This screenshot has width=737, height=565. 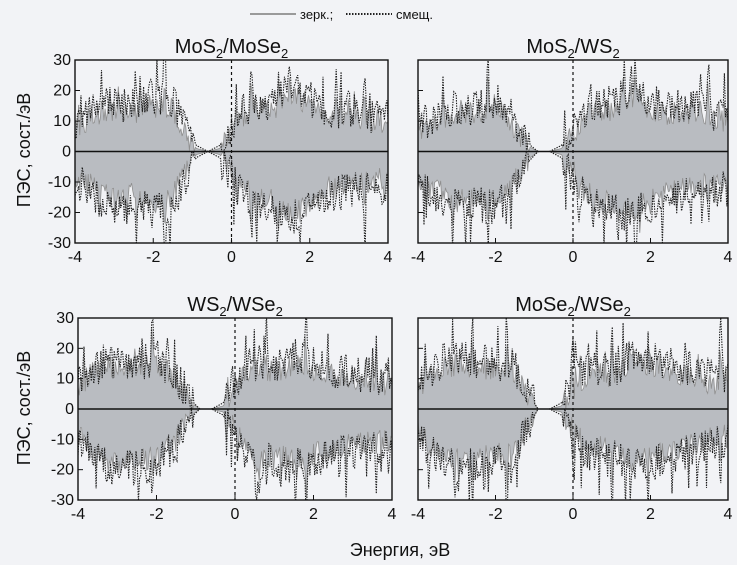 What do you see at coordinates (203, 305) in the screenshot?
I see `title-part: WS` at bounding box center [203, 305].